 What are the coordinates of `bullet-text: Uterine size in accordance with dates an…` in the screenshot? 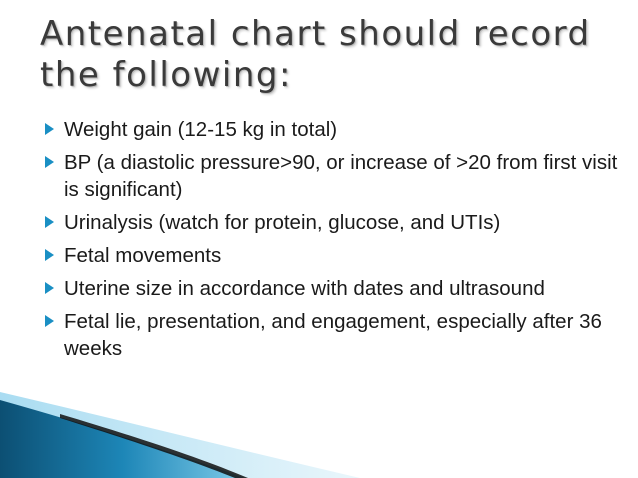 It's located at (304, 288).